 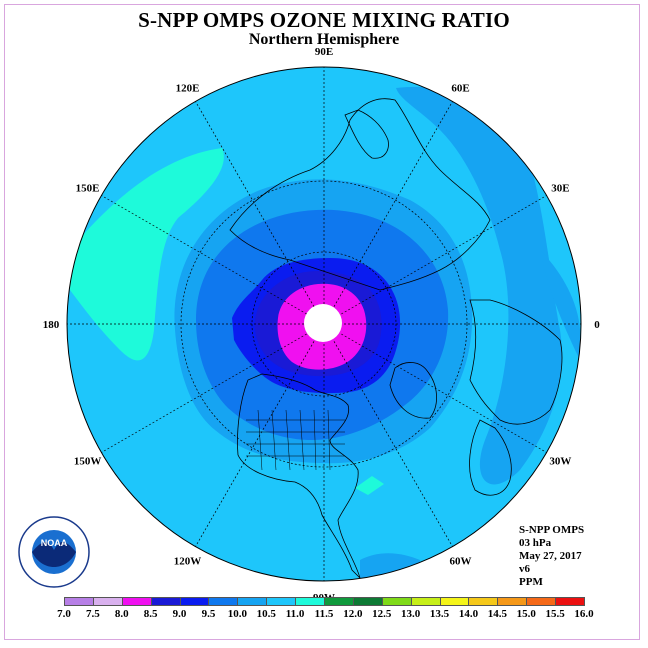 I want to click on us-state-grid, so click(x=295, y=440).